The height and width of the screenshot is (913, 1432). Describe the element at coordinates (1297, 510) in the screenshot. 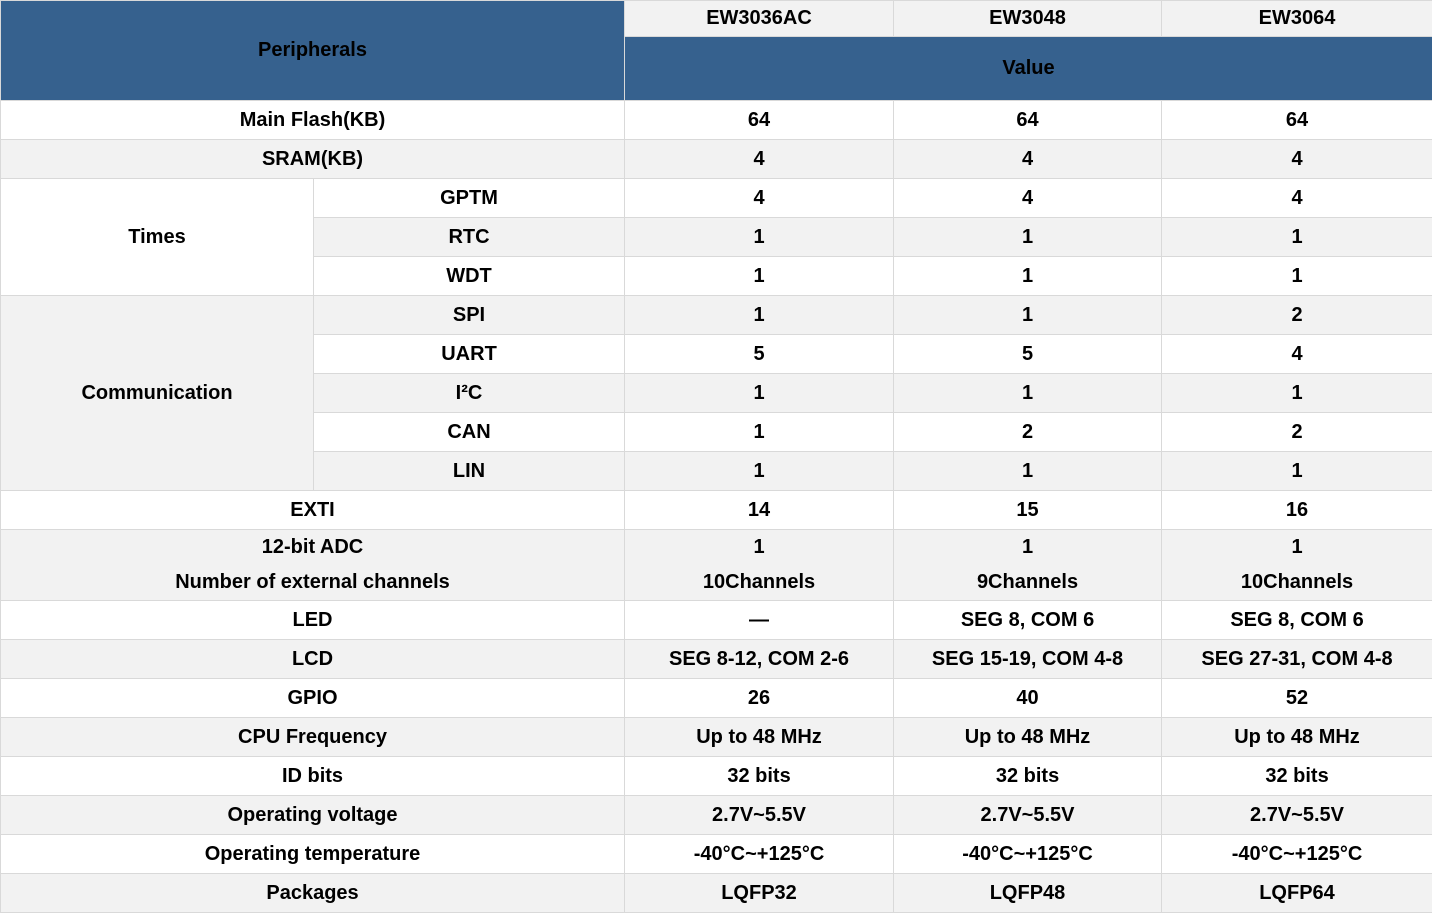

I see `cell-value: 16` at that location.